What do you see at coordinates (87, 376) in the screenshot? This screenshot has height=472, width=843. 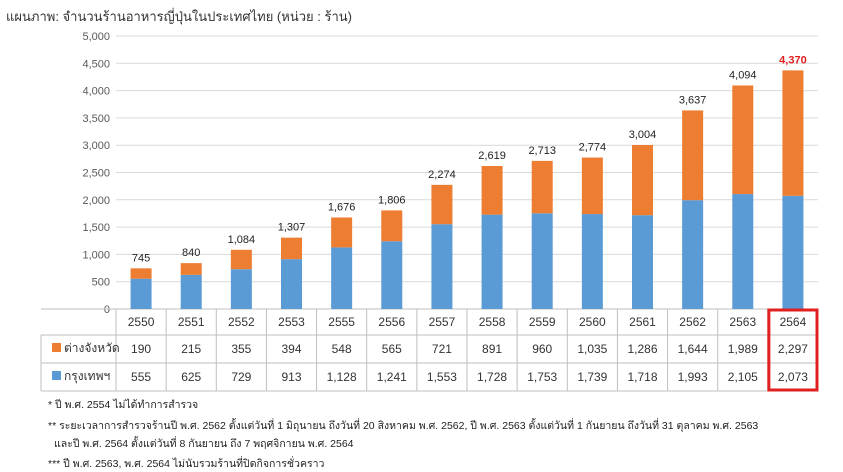 I see `legend-label: กรุงเทพฯ` at bounding box center [87, 376].